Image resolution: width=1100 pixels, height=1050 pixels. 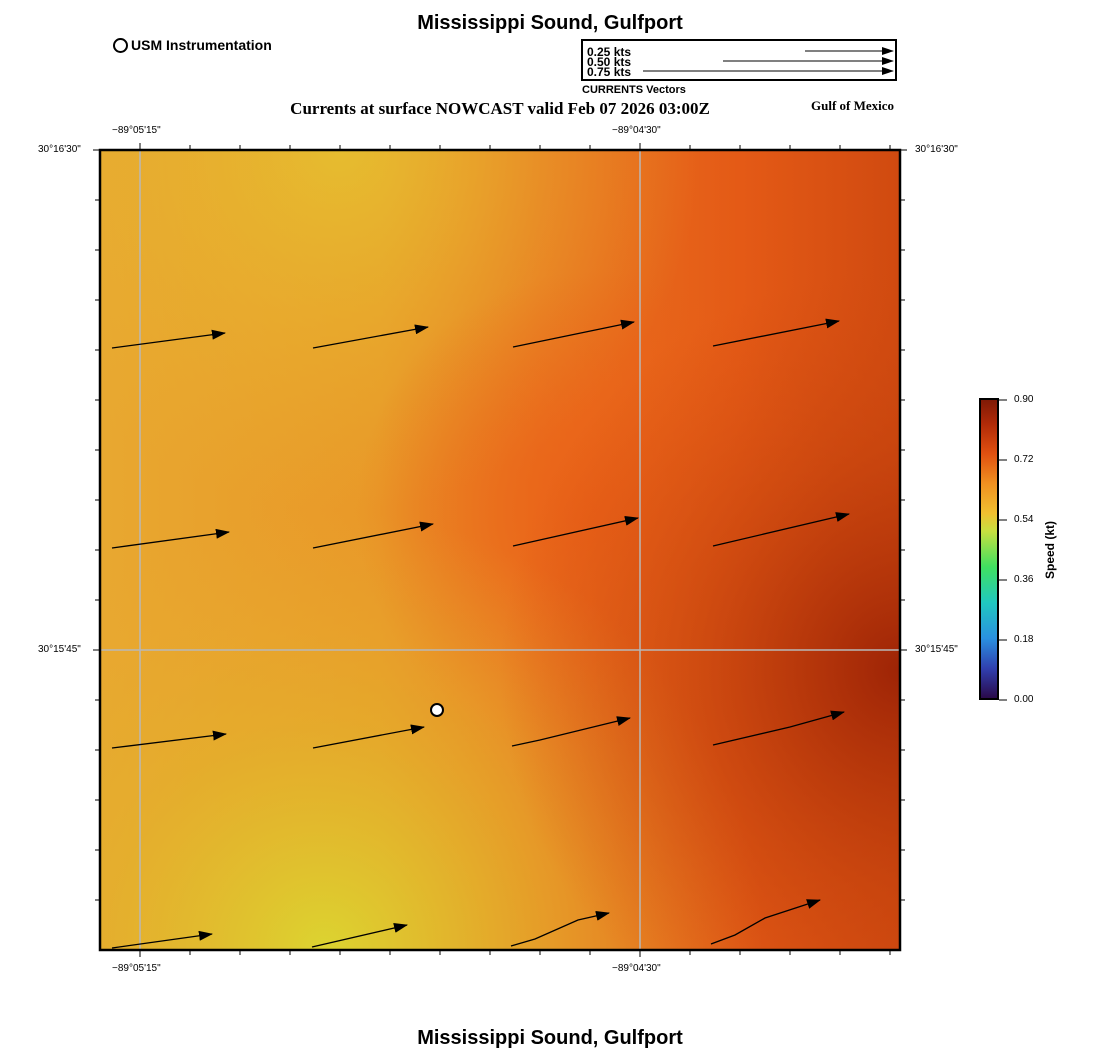 I want to click on lon-tick-bottom-1: −89°05'15", so click(x=136, y=968).